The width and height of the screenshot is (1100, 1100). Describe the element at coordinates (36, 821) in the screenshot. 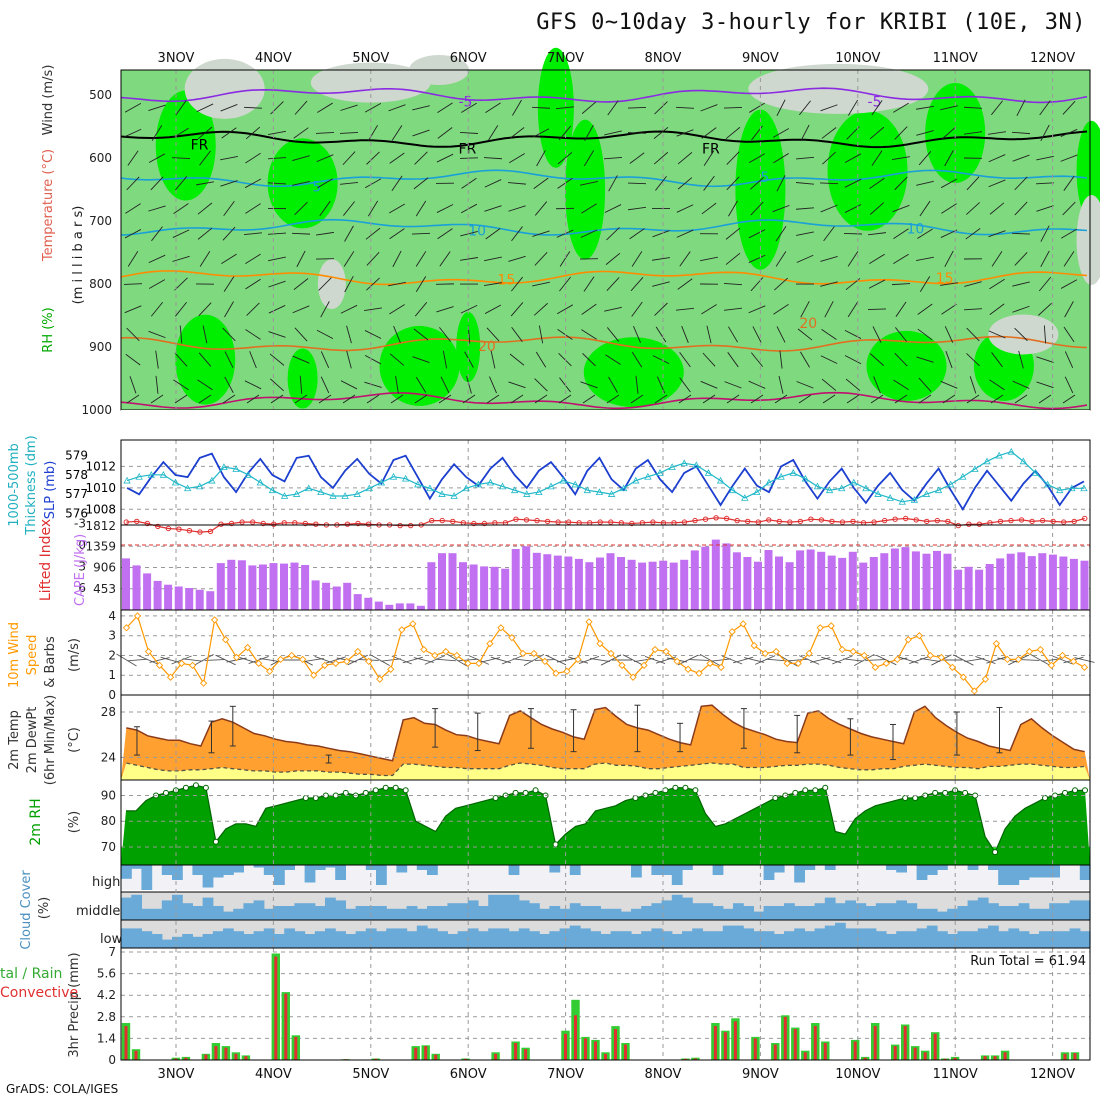

I see `label-rh2m: 2m RH` at that location.